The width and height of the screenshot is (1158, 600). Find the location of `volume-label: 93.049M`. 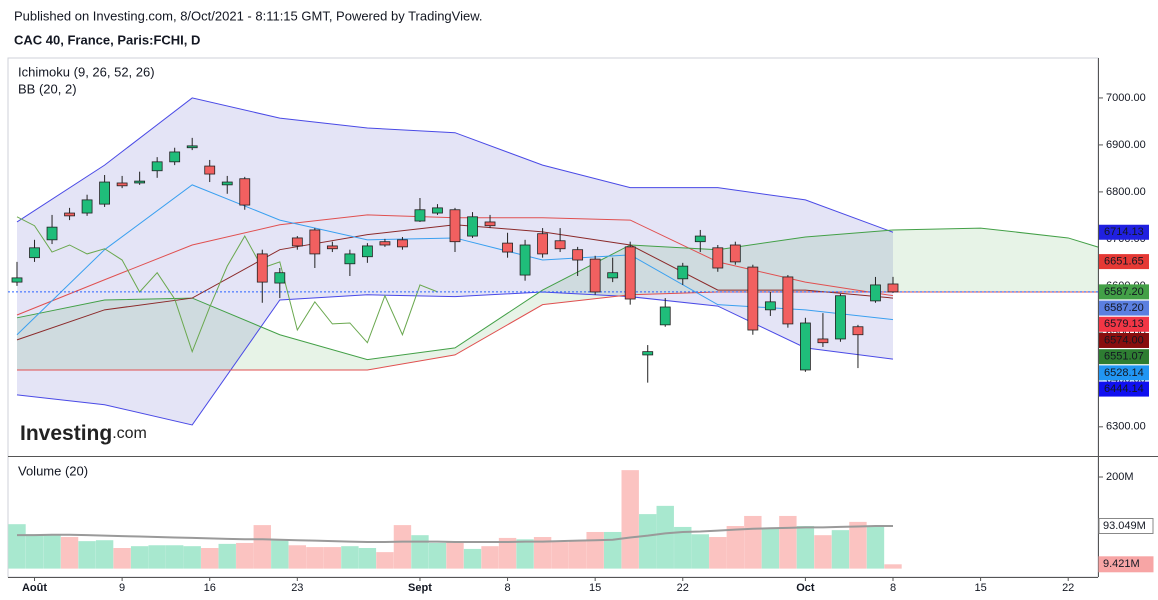

volume-label: 93.049M is located at coordinates (1124, 526).